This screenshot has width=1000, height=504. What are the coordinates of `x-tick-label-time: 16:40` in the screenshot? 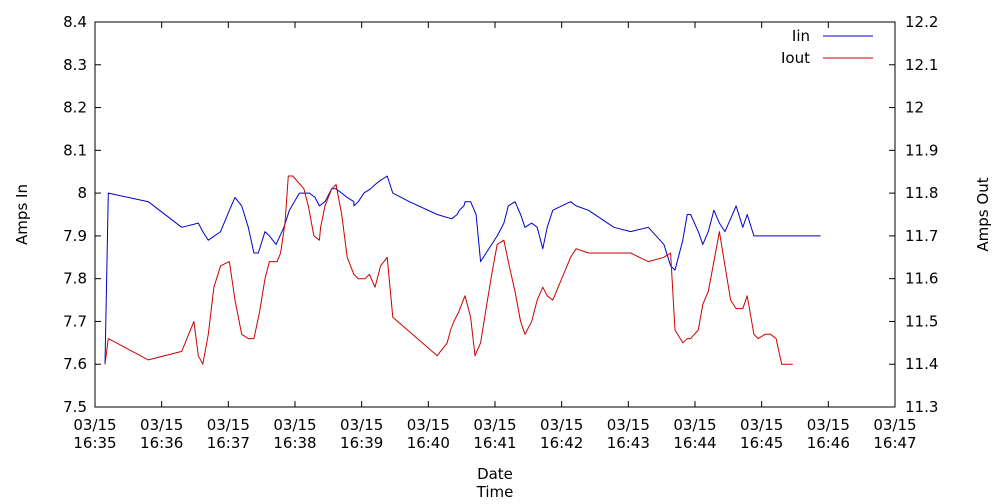 It's located at (428, 443).